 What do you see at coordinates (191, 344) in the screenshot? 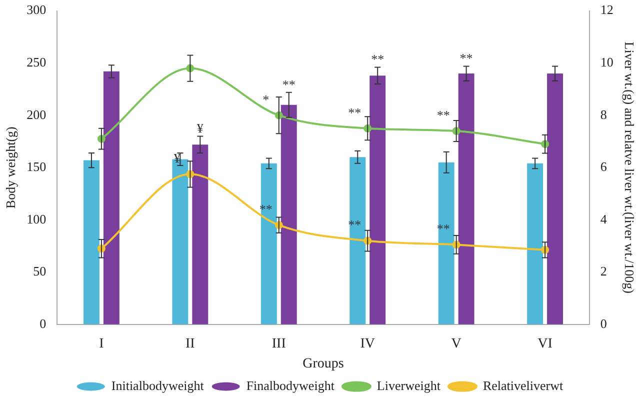
I see `x-tick-label: II` at bounding box center [191, 344].